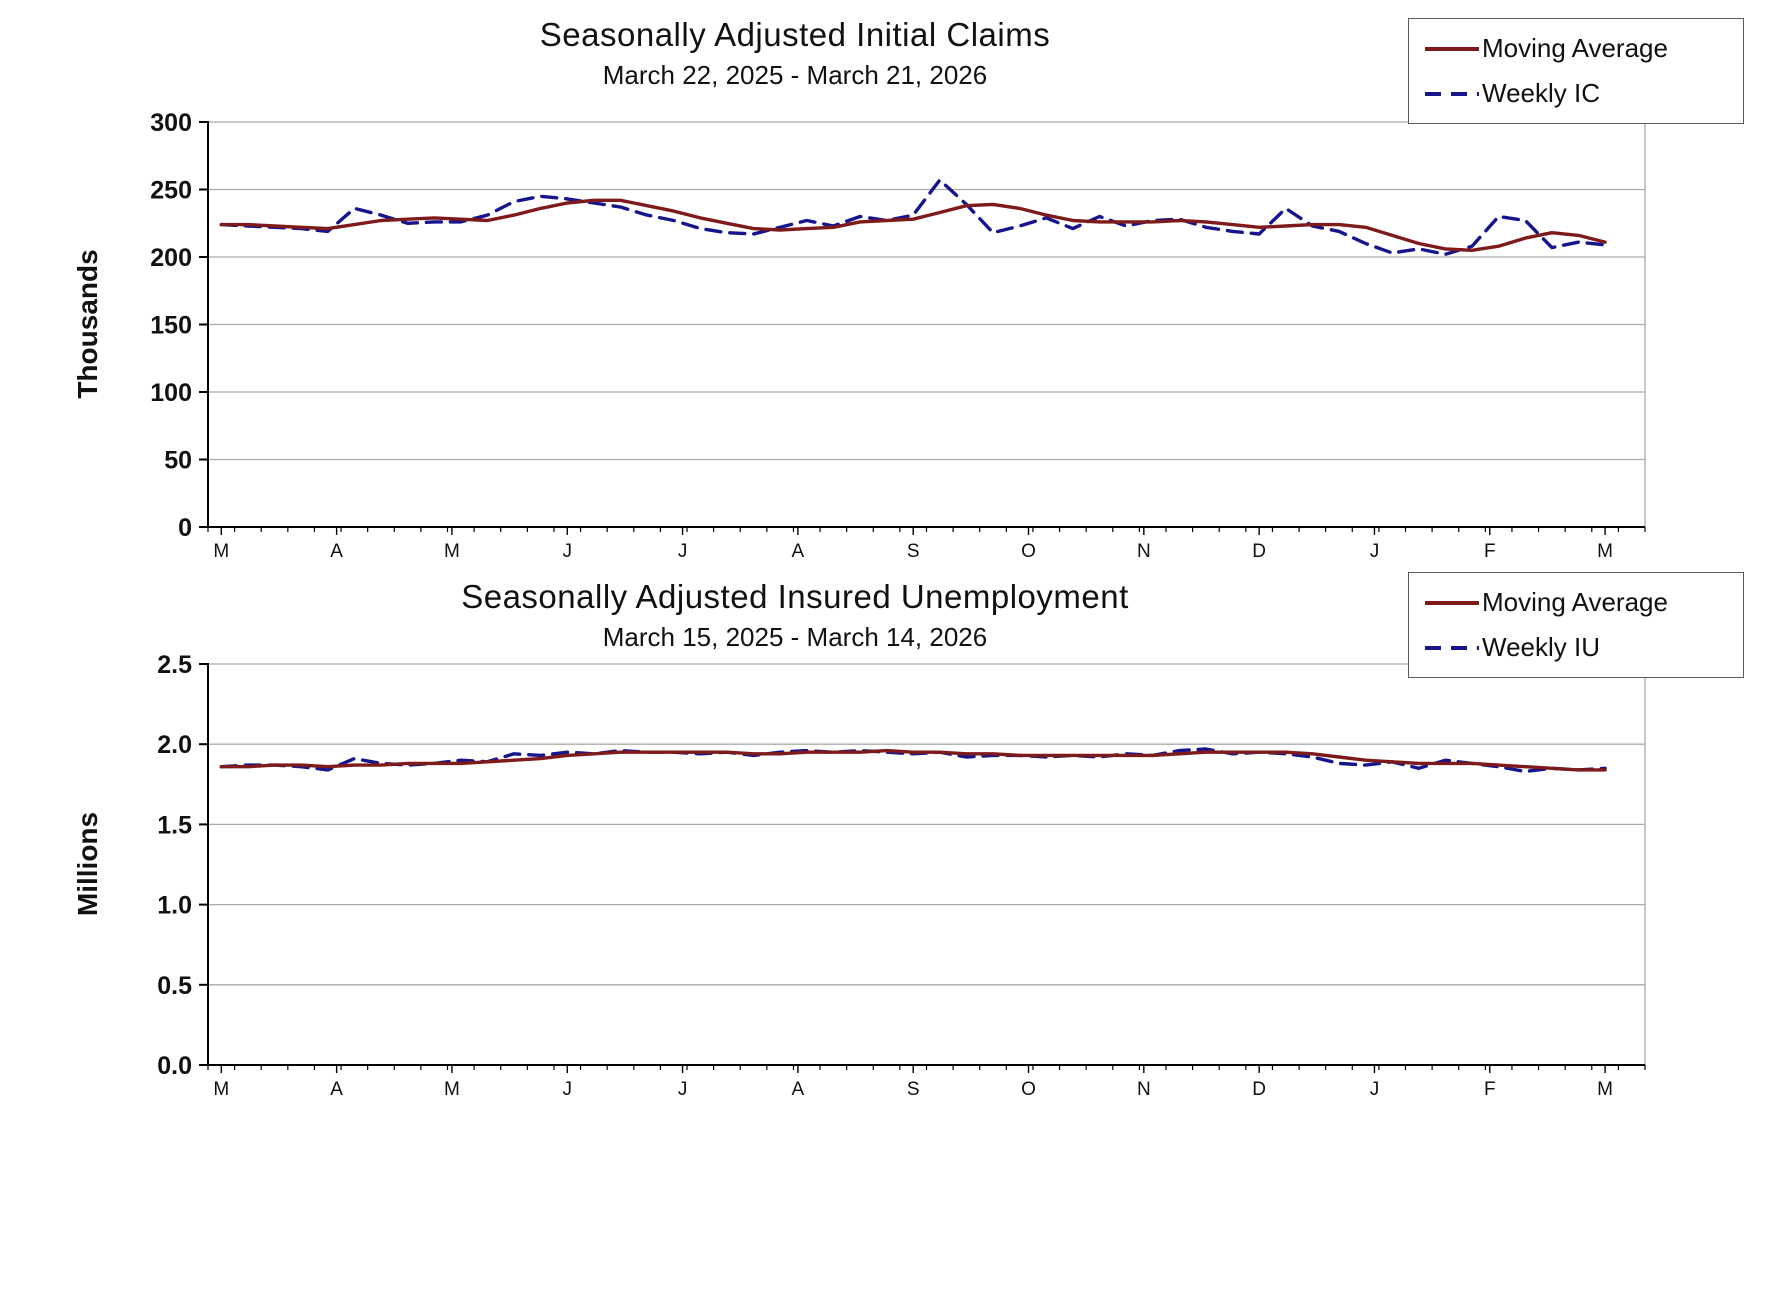  Describe the element at coordinates (1576, 625) in the screenshot. I see `legend: Moving Average Weekly IU` at that location.